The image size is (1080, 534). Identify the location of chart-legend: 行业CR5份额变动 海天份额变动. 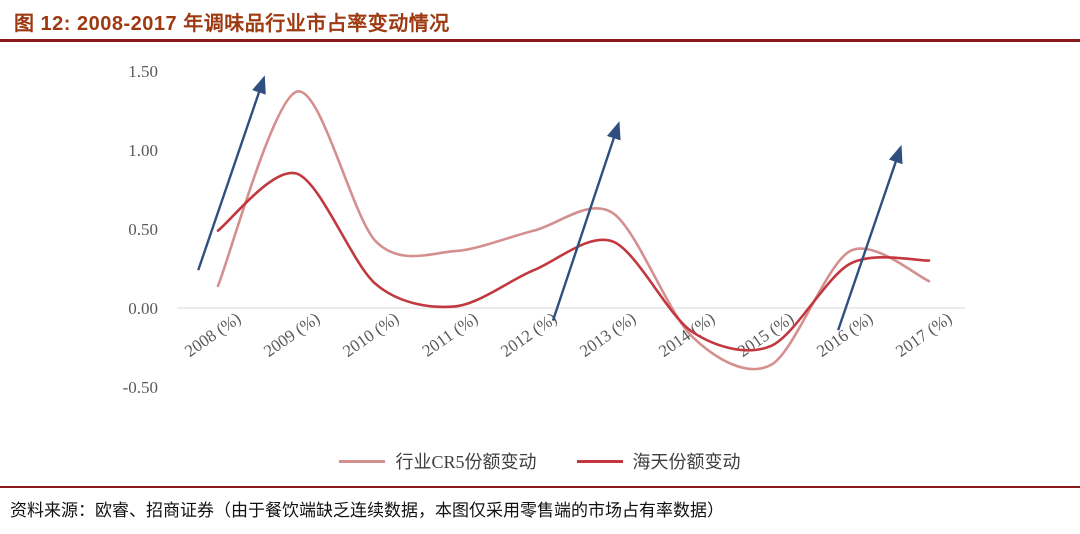
(540, 461).